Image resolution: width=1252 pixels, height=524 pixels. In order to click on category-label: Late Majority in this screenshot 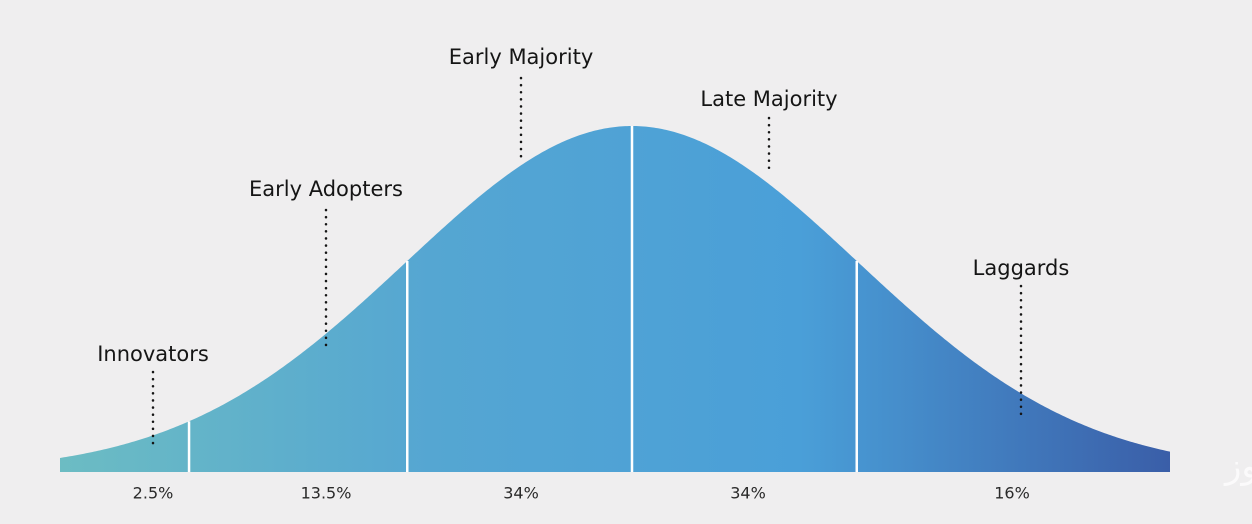, I will do `click(768, 99)`.